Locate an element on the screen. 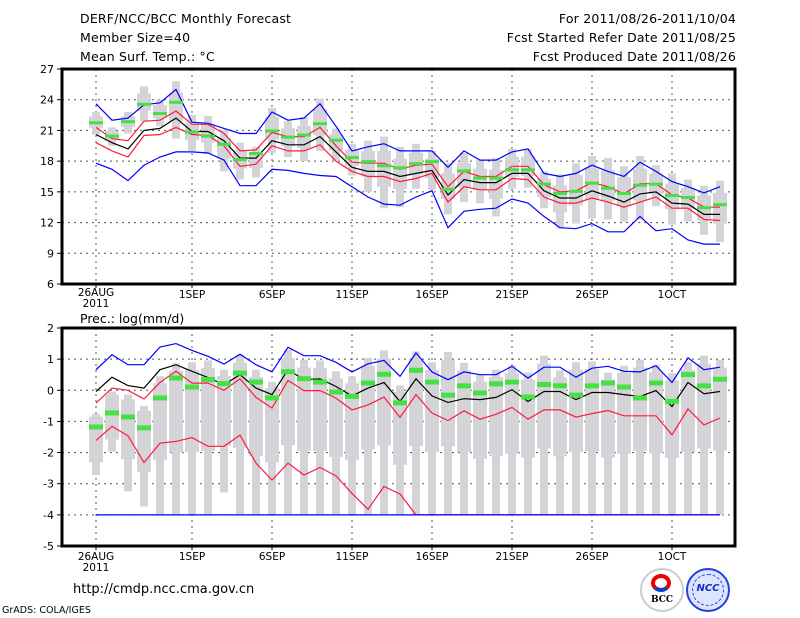  x-tick-label: 16SEP is located at coordinates (432, 557).